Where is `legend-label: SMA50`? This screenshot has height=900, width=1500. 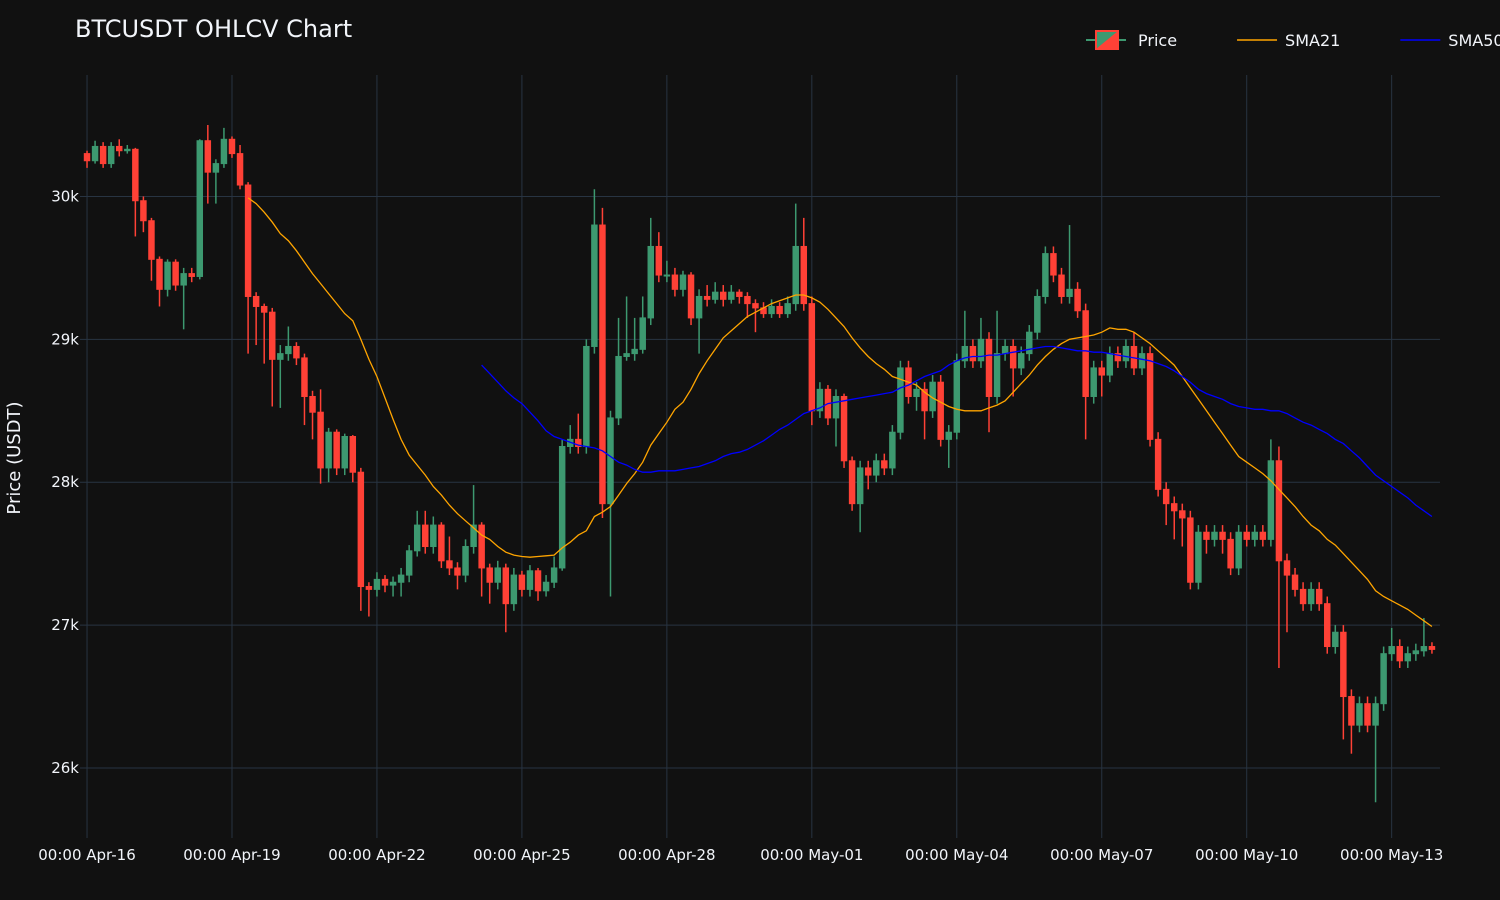
legend-label: SMA50 is located at coordinates (1474, 40).